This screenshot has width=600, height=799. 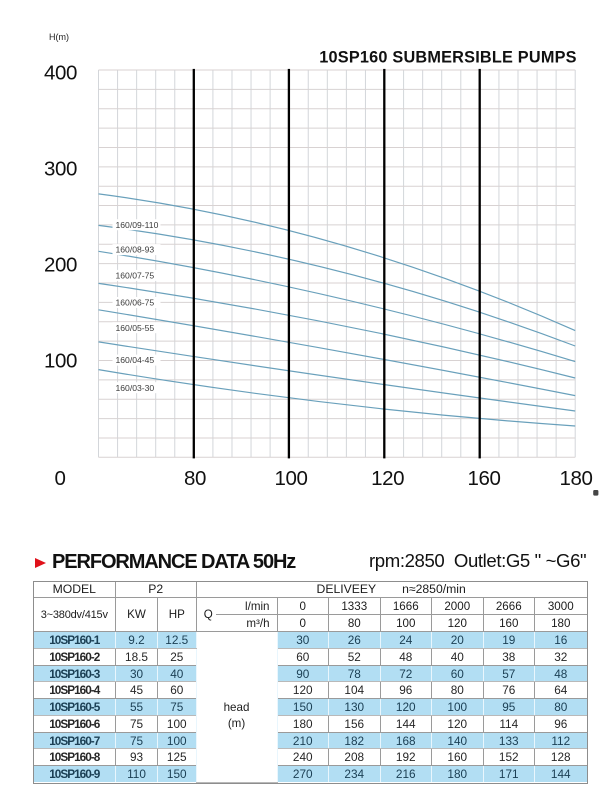 I want to click on svg-text: 400, so click(x=60, y=73).